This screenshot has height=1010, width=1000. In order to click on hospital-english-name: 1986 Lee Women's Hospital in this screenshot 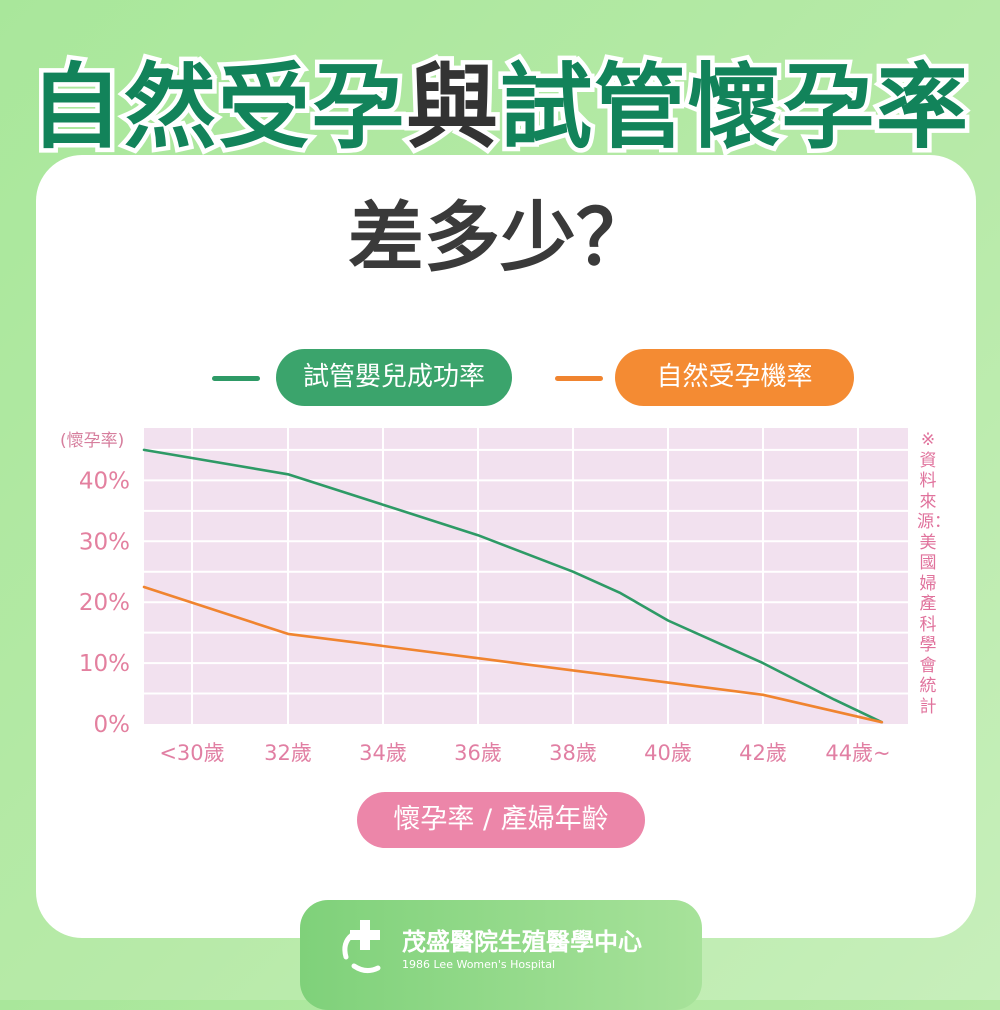, I will do `click(479, 964)`.